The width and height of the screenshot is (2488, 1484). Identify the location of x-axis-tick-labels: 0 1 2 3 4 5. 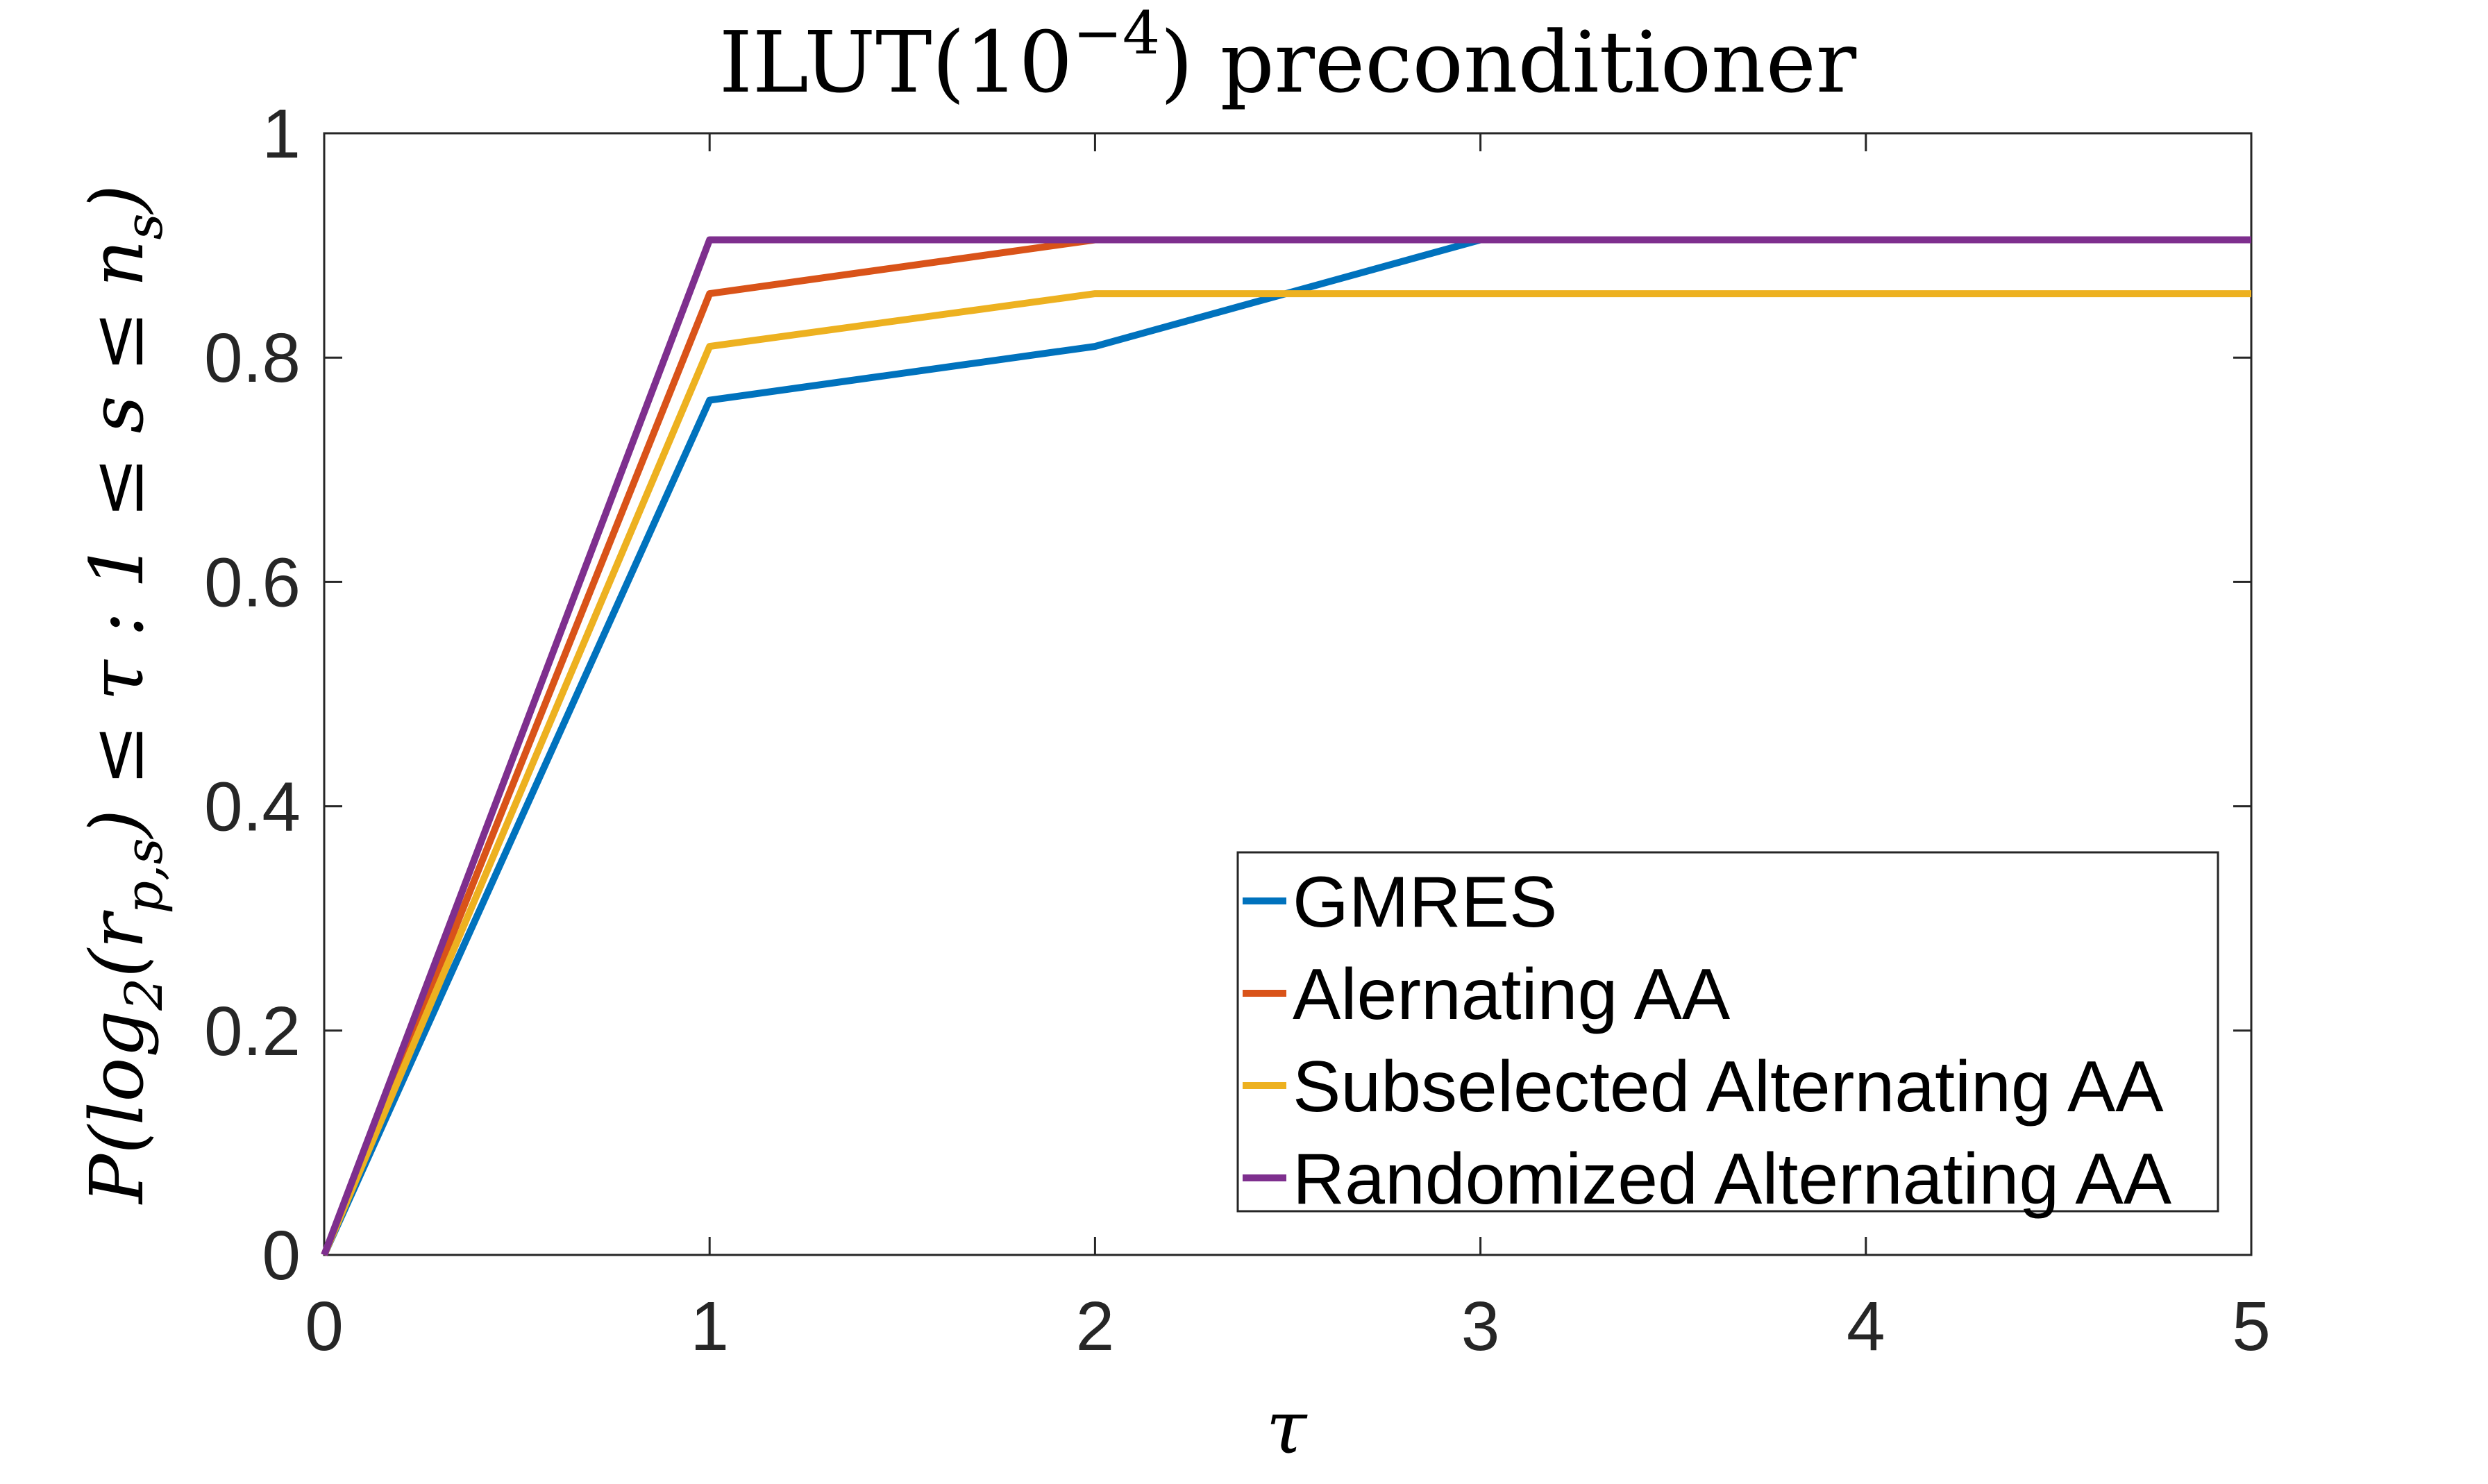
(1288, 1327).